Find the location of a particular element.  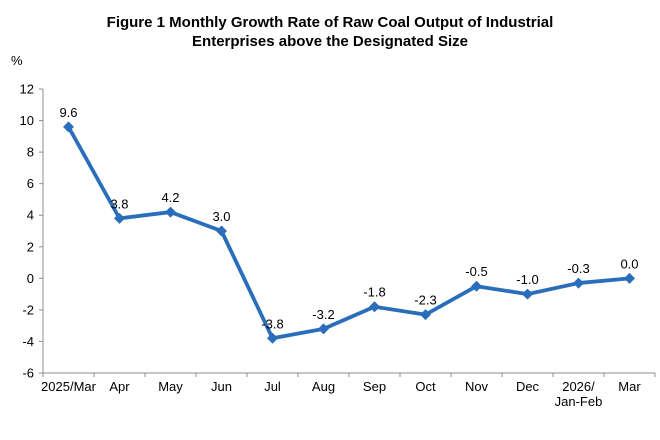

y-axis-tick-label: 2 is located at coordinates (30, 246).